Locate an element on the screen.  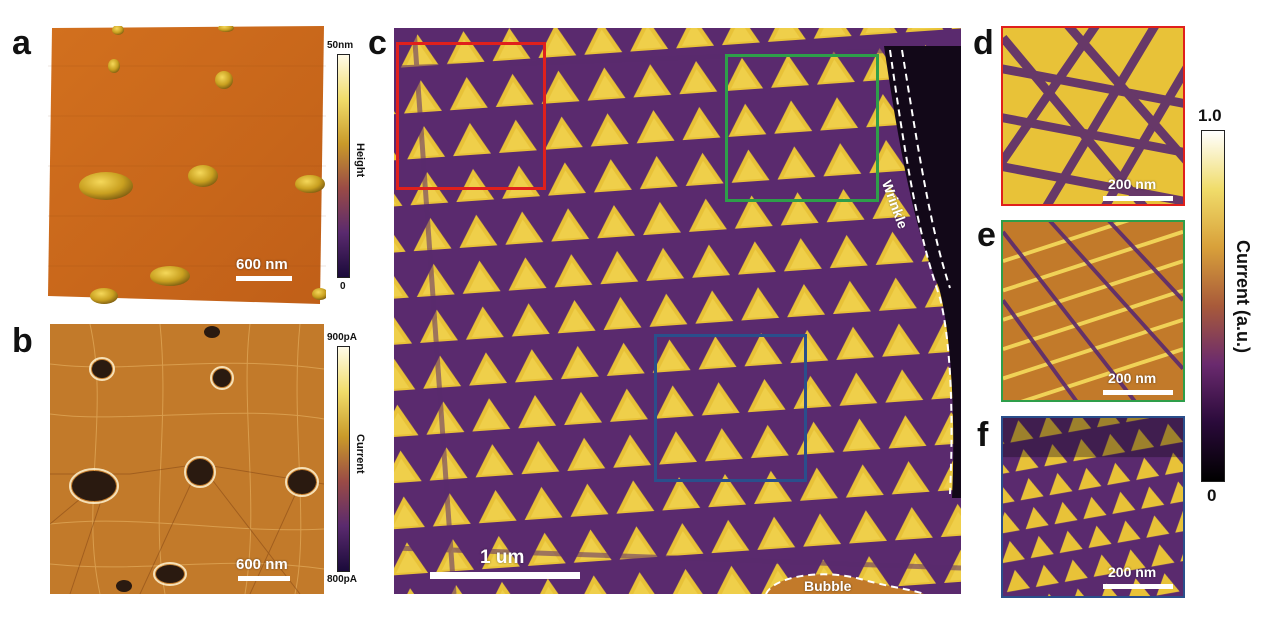
current-map-image: 600 nm is located at coordinates (187, 459).